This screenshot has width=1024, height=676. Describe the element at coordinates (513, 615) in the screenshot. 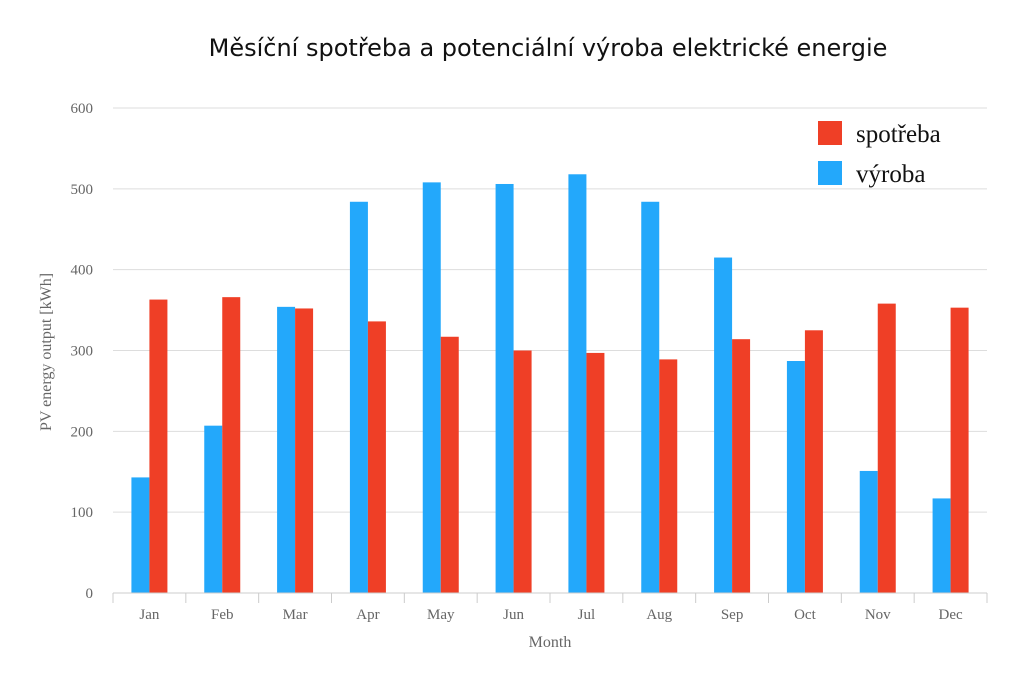

I see `x-tick-label-Jun: Jun` at that location.